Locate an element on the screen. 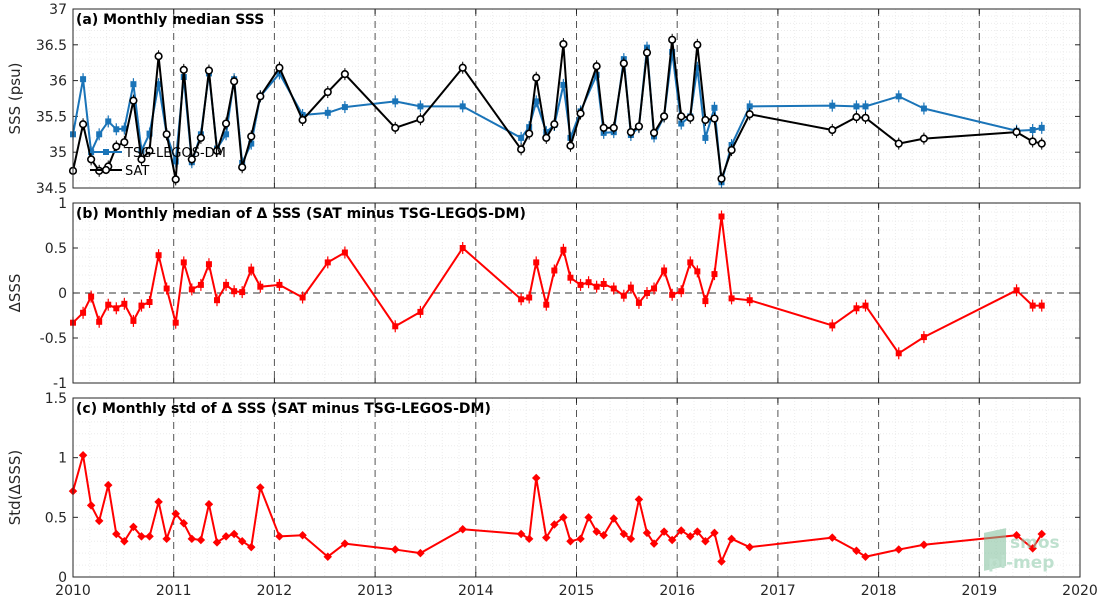 The image size is (1106, 602). y-tick-label: 35 is located at coordinates (58, 153).